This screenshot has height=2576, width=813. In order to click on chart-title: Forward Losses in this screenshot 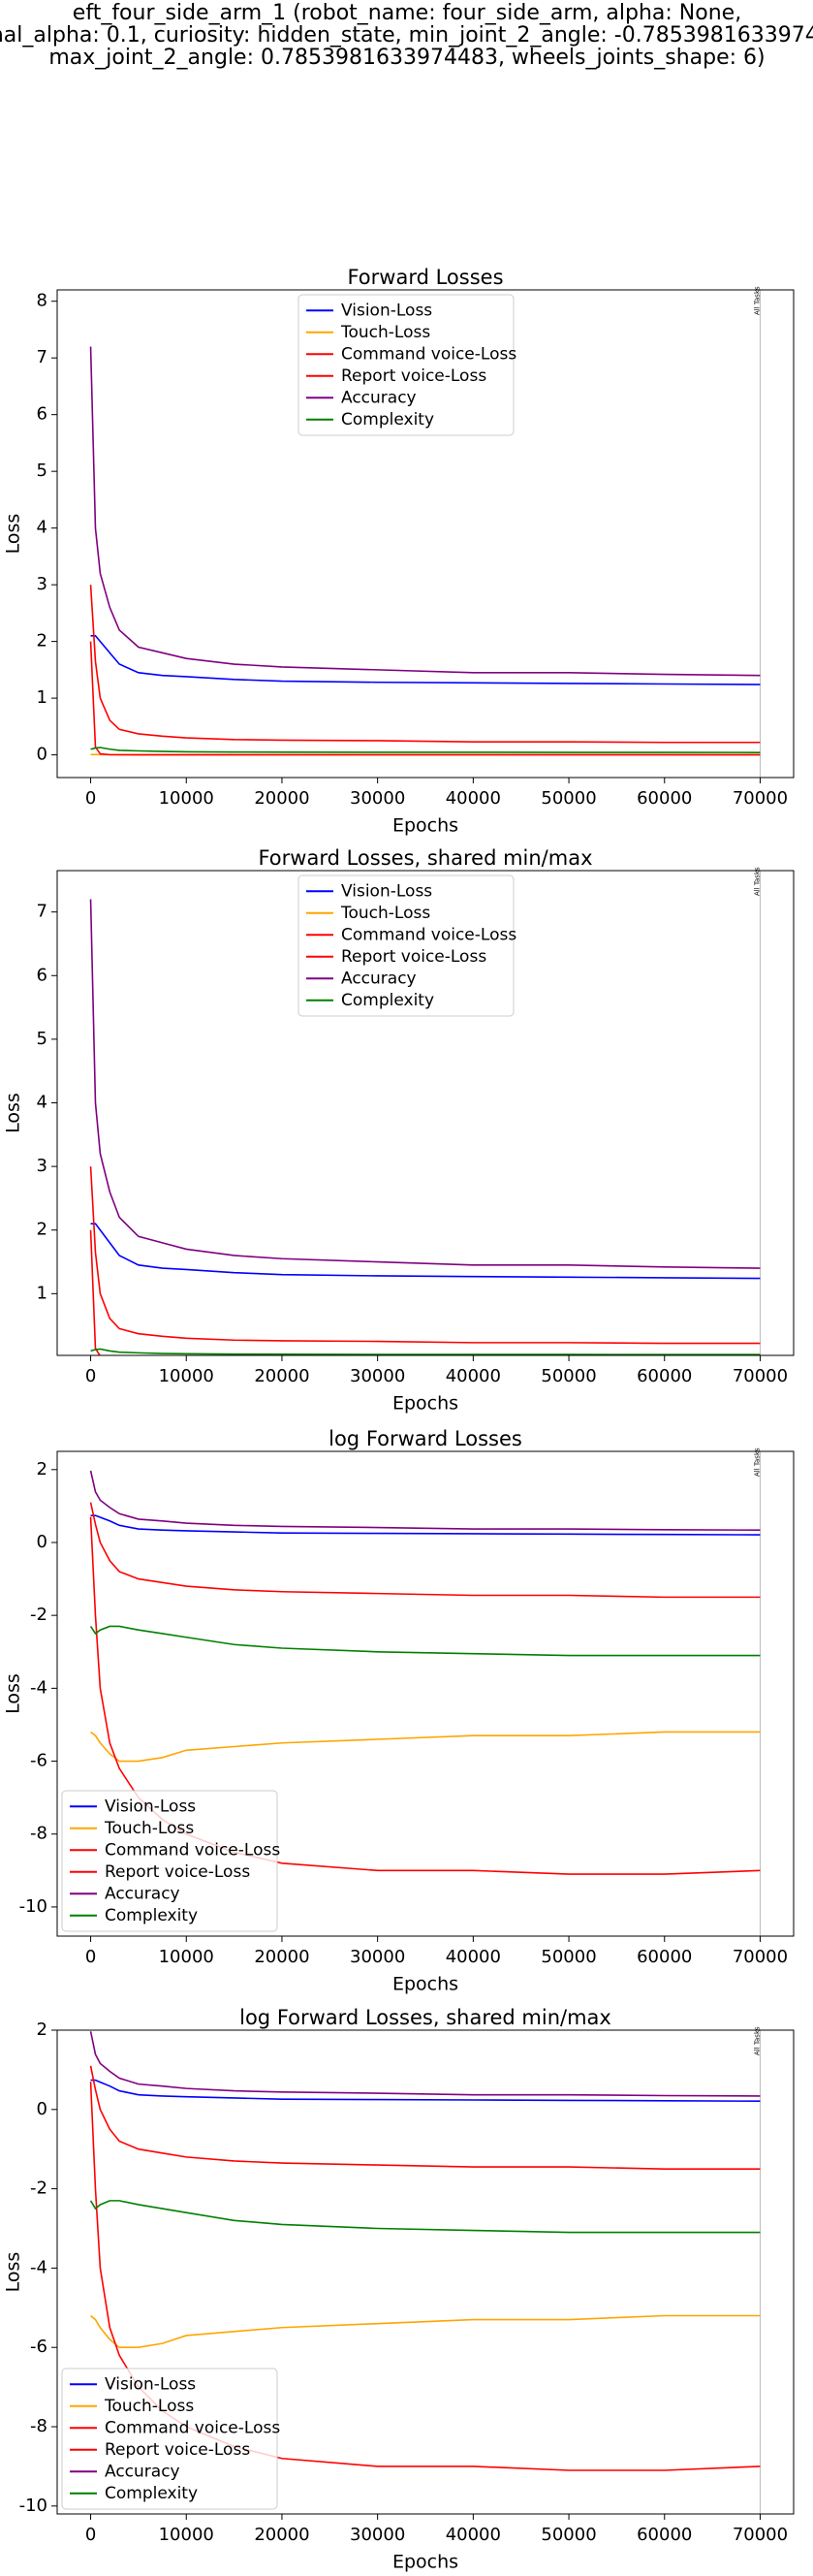, I will do `click(425, 278)`.